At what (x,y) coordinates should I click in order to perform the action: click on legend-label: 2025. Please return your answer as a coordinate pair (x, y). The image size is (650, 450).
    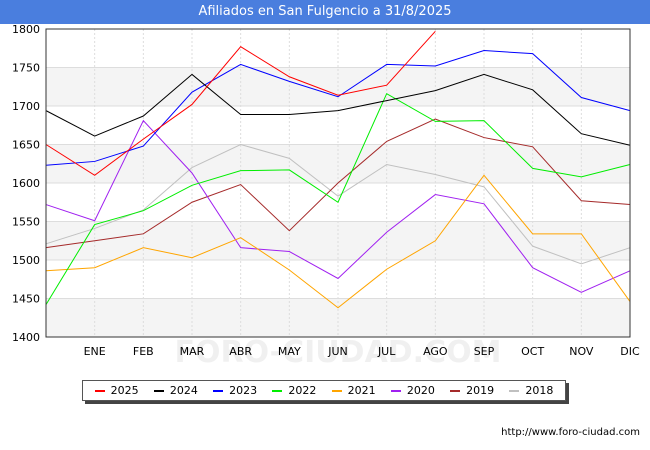
    Looking at the image, I should click on (124, 390).